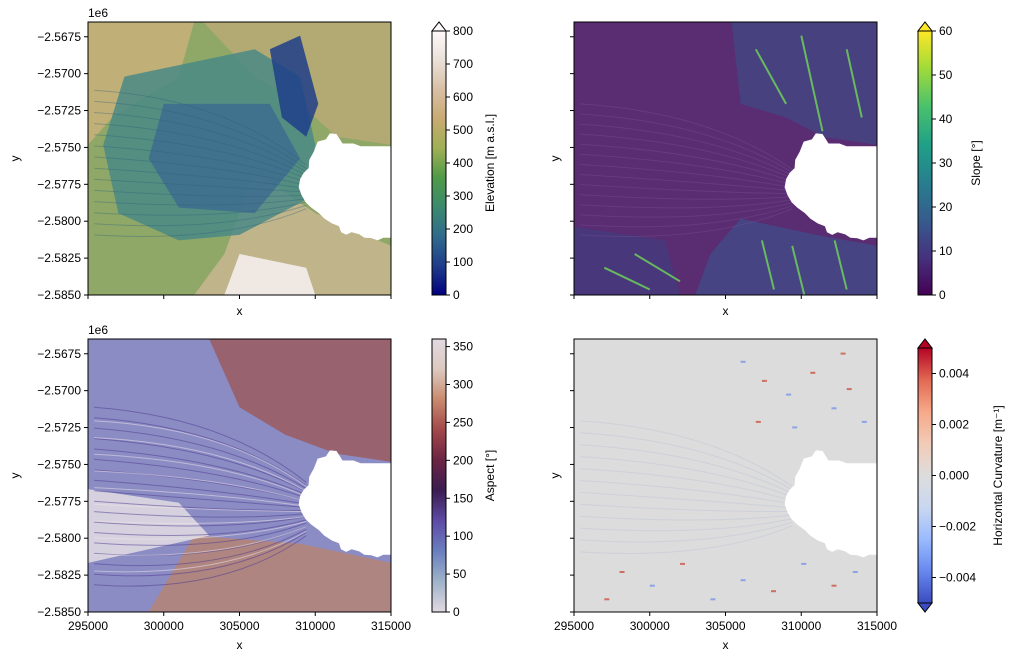 The height and width of the screenshot is (661, 1022). What do you see at coordinates (239, 626) in the screenshot?
I see `x-tick-label: 305000` at bounding box center [239, 626].